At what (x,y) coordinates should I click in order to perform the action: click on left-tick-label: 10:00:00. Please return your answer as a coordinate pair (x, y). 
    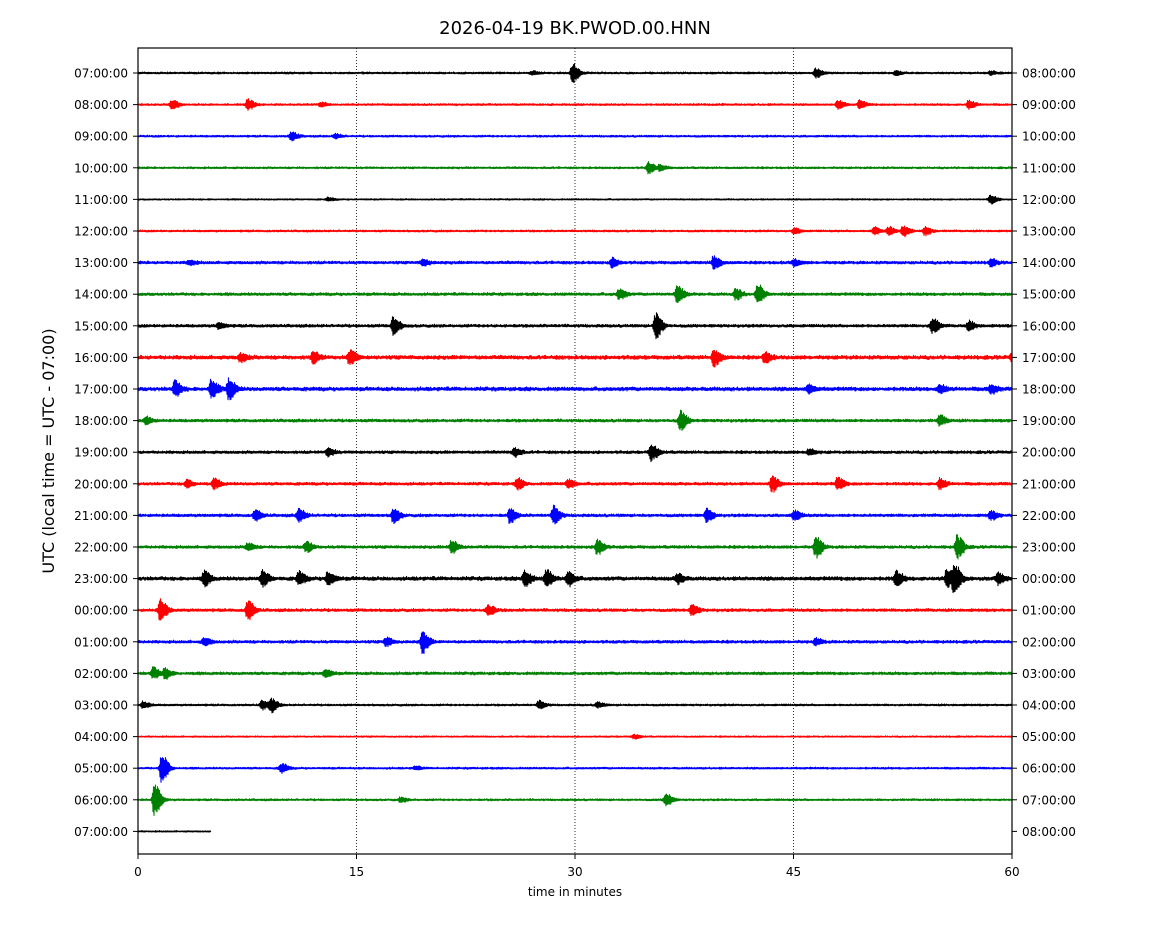
    Looking at the image, I should click on (101, 168).